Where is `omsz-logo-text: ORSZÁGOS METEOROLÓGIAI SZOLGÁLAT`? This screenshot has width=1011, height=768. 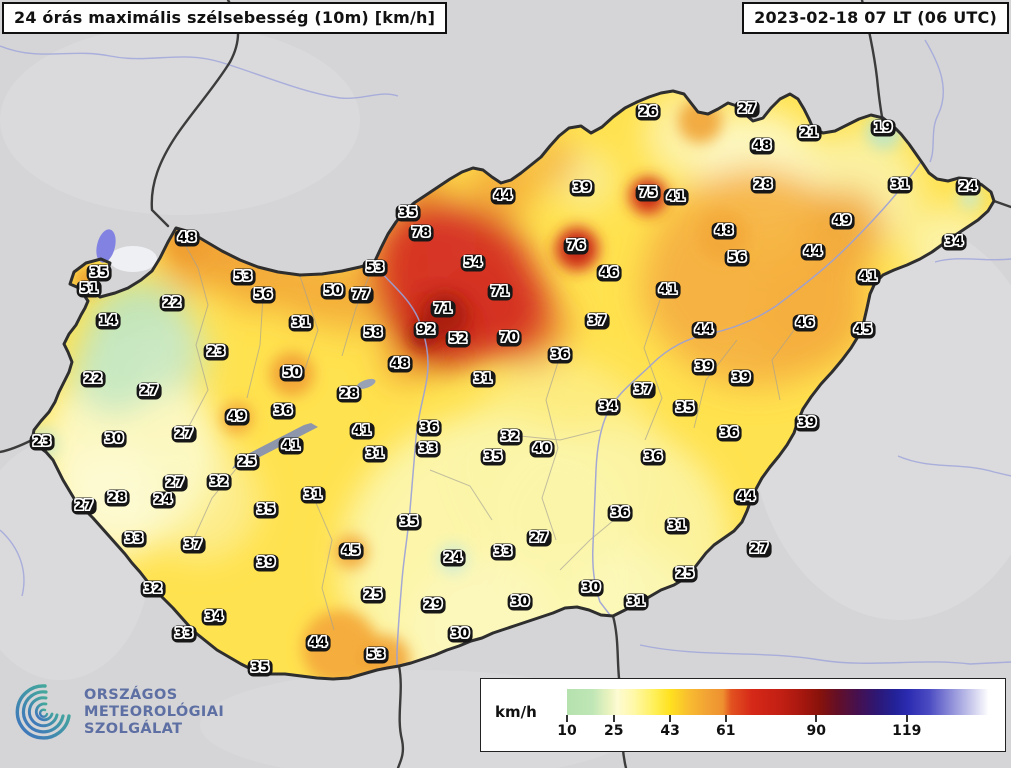 omsz-logo-text: ORSZÁGOS METEOROLÓGIAI SZOLGÁLAT is located at coordinates (154, 712).